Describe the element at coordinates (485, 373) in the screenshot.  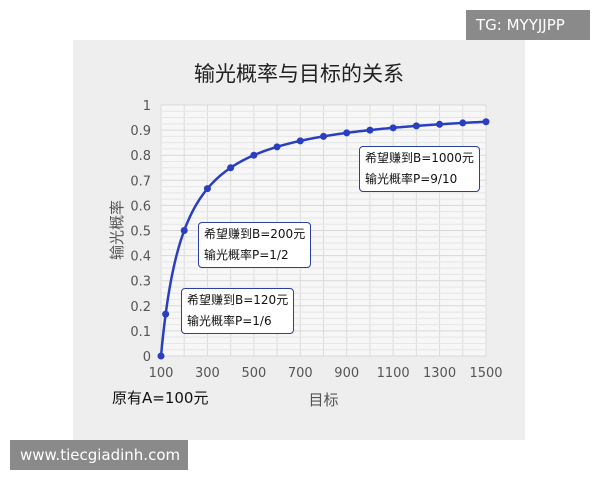
I see `x-tick-label: 1500` at that location.